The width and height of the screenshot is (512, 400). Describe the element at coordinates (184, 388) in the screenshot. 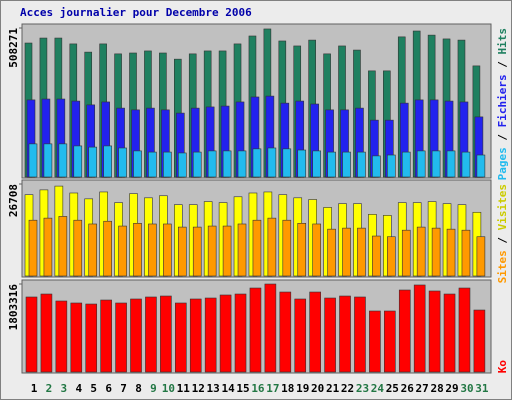

I see `x-tick-label: 11` at that location.